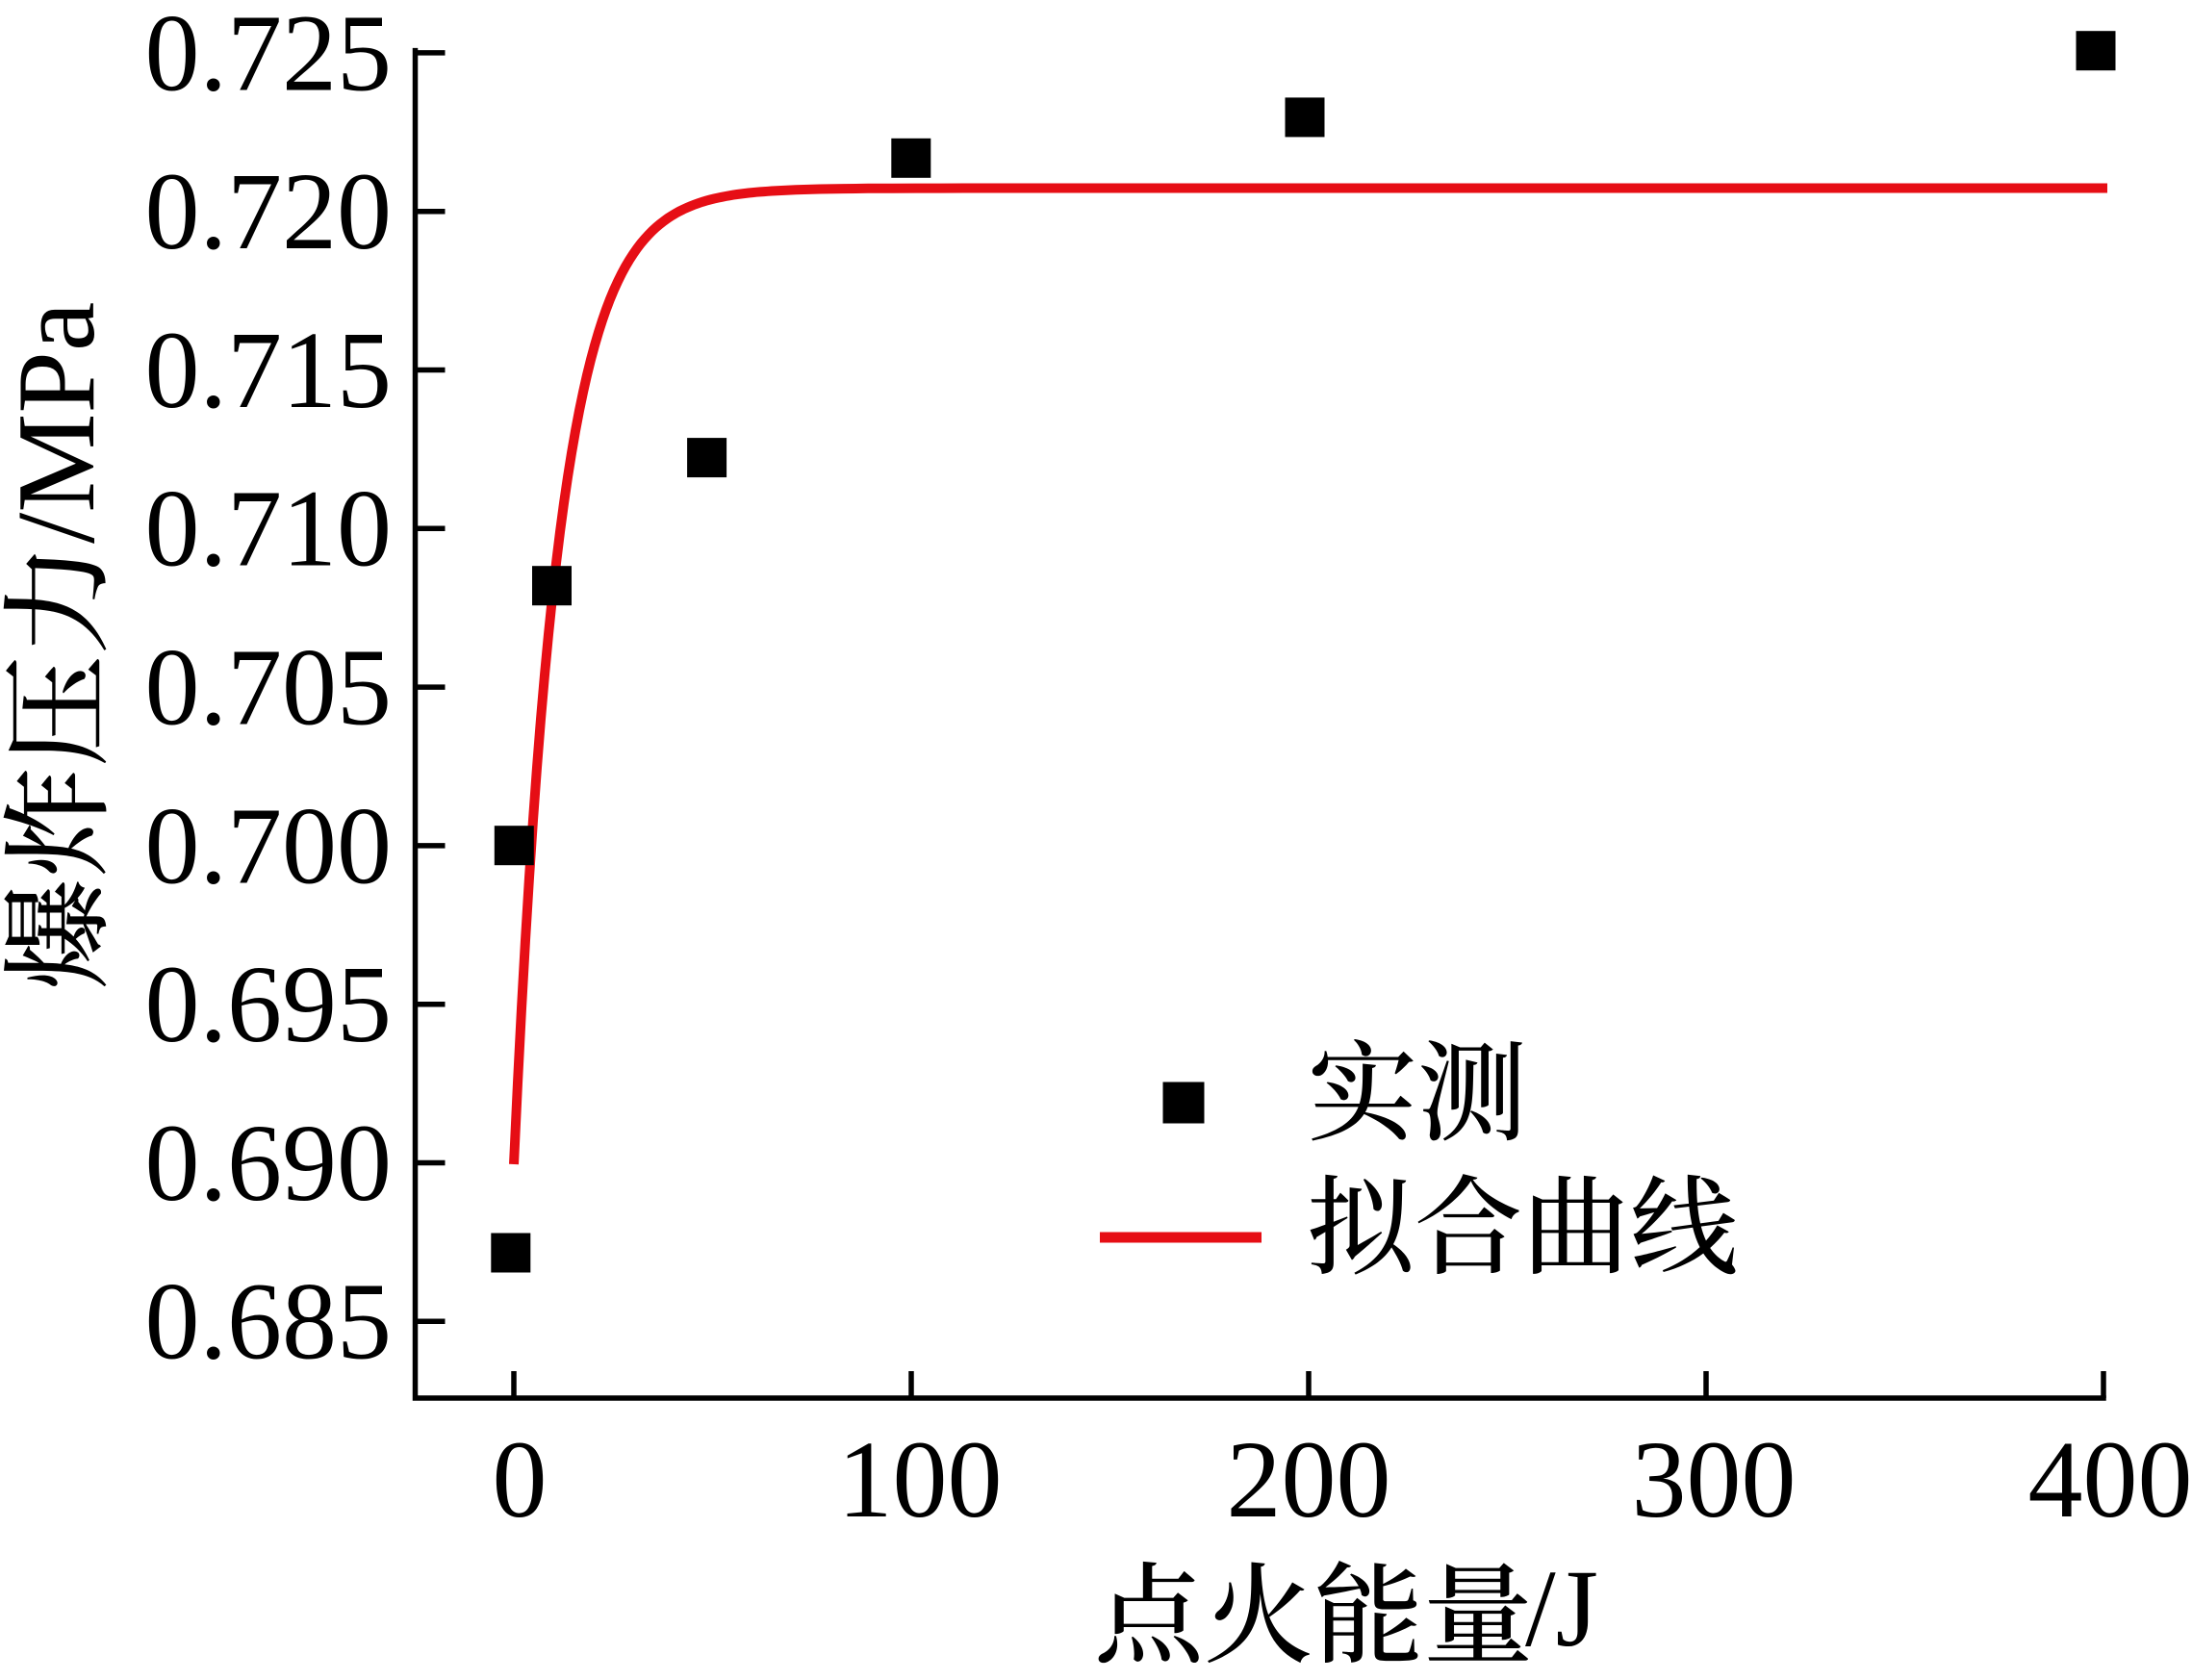 This screenshot has height=1680, width=2192. Describe the element at coordinates (269, 57) in the screenshot. I see `svg-text: 0.725` at that location.